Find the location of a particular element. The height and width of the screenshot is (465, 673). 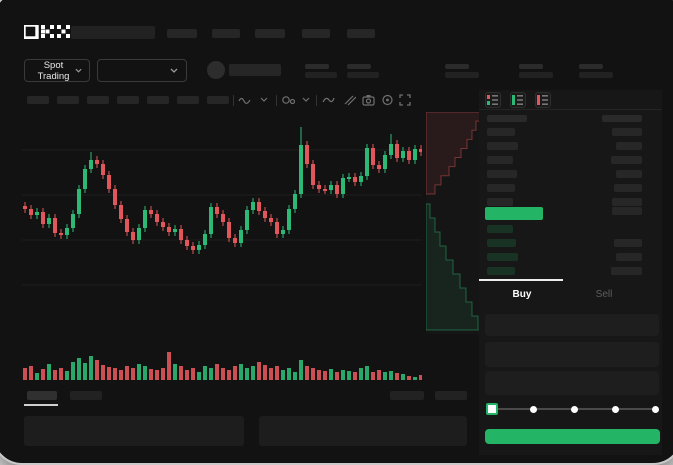

fullscreen-icon is located at coordinates (405, 100).